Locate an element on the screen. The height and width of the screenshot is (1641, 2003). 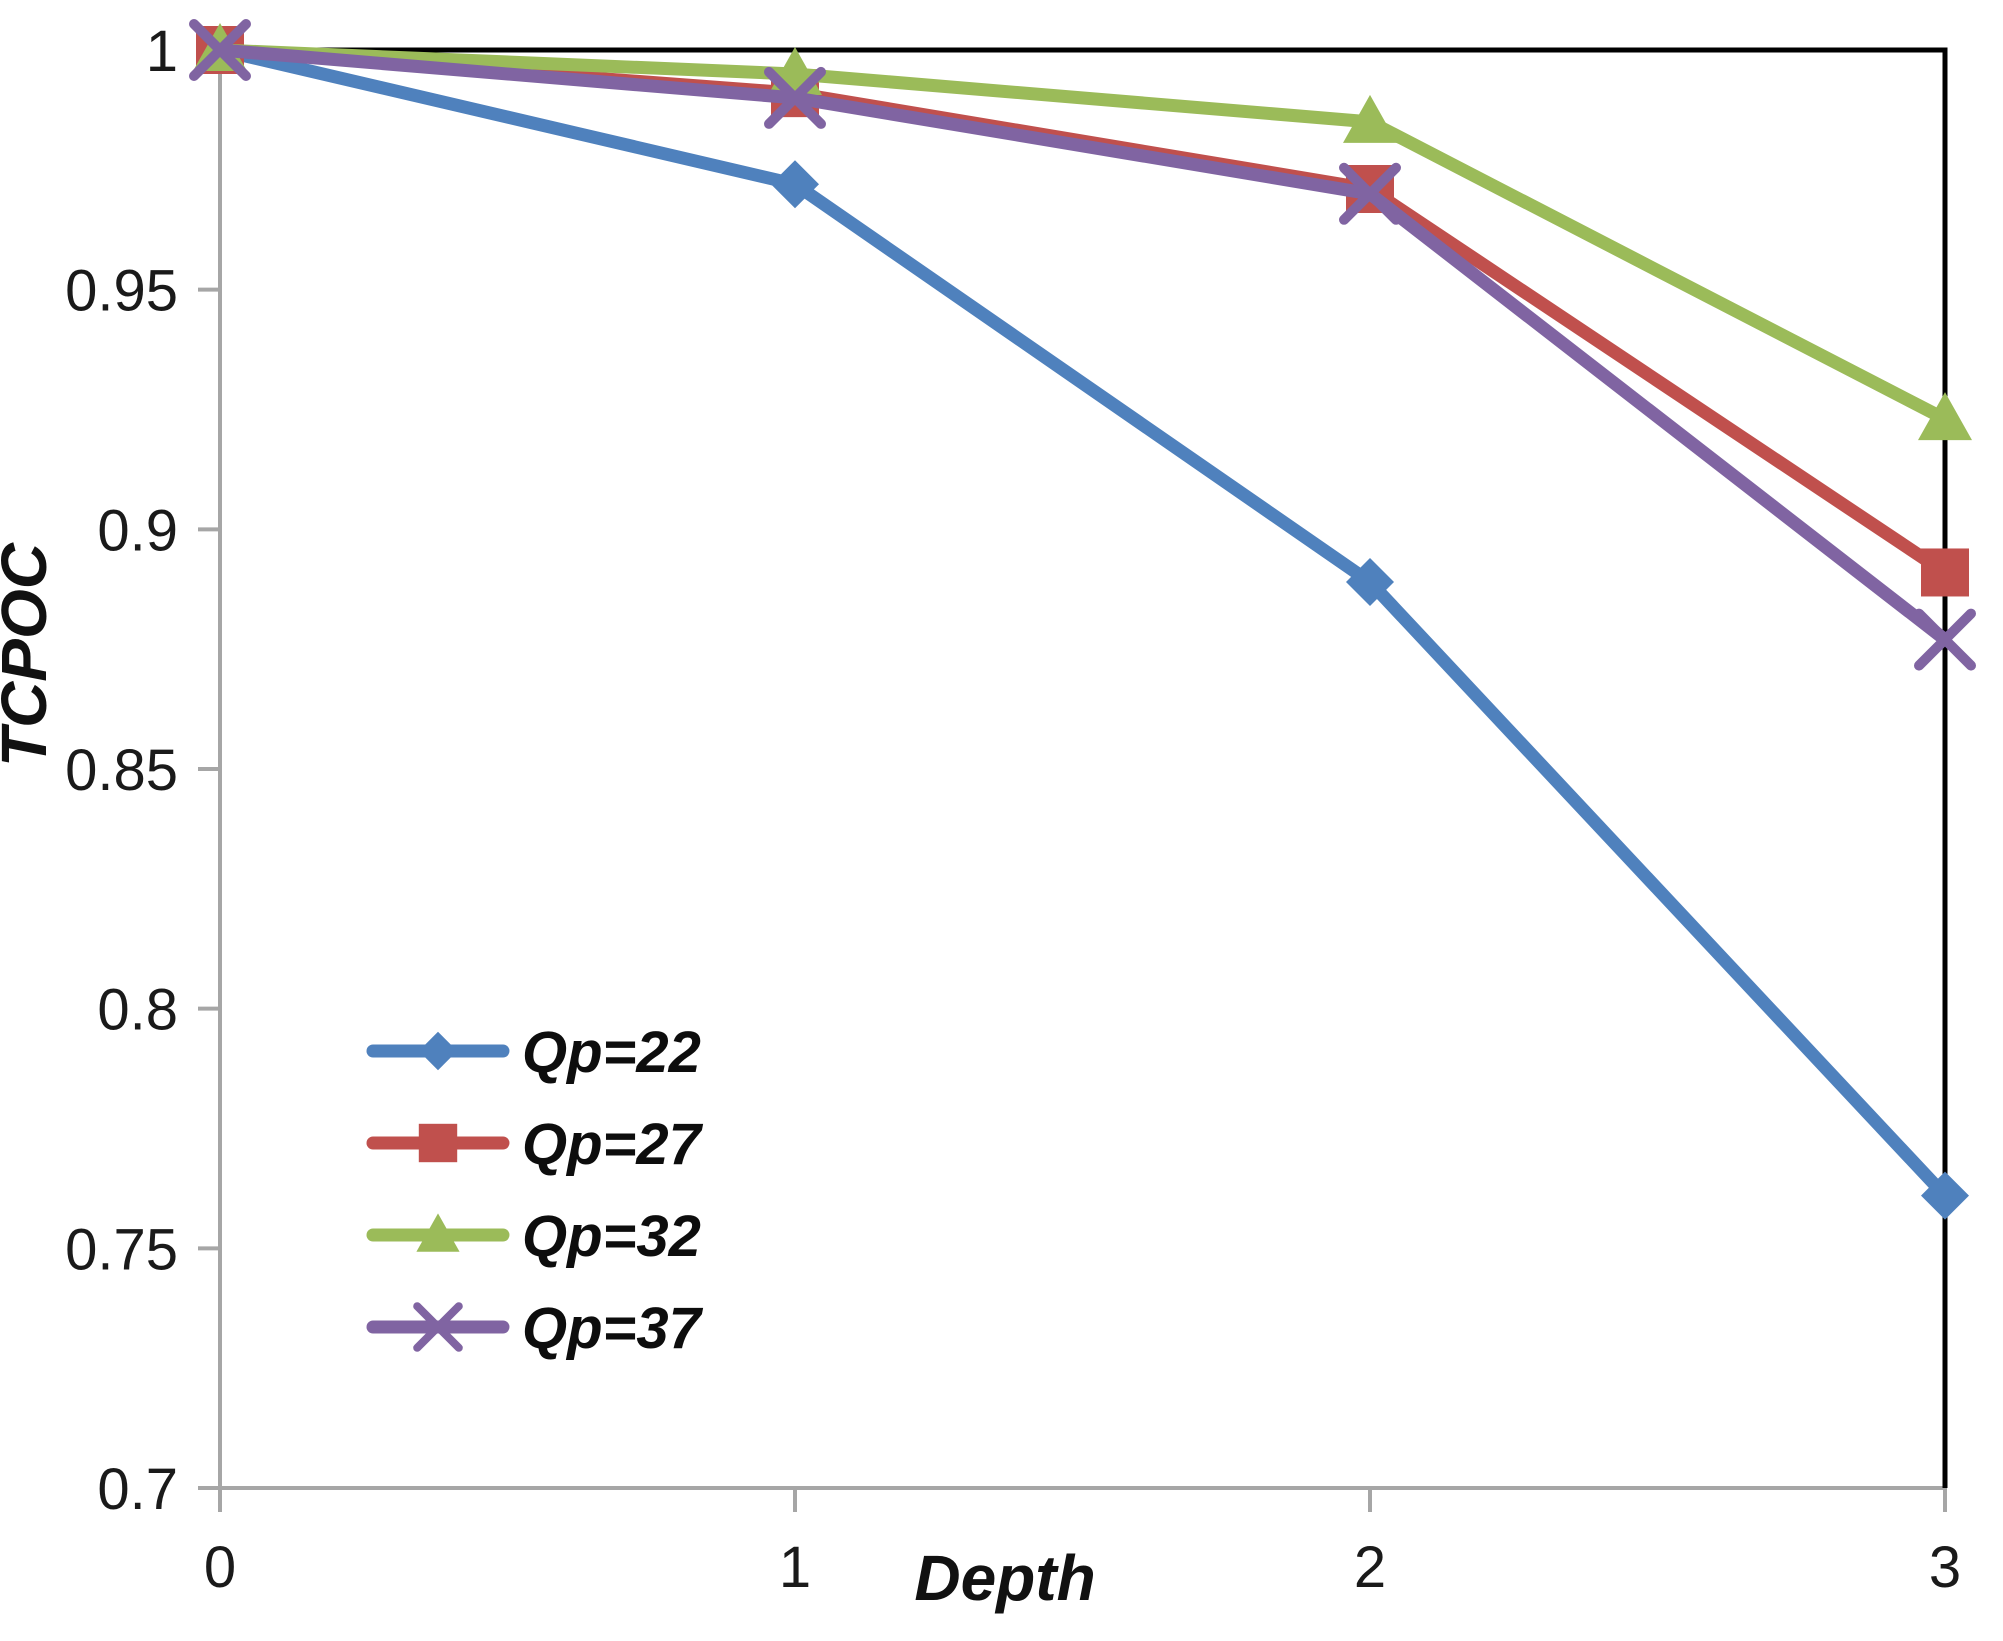
data-point-marker-s3-p2 is located at coordinates (1370, 193).